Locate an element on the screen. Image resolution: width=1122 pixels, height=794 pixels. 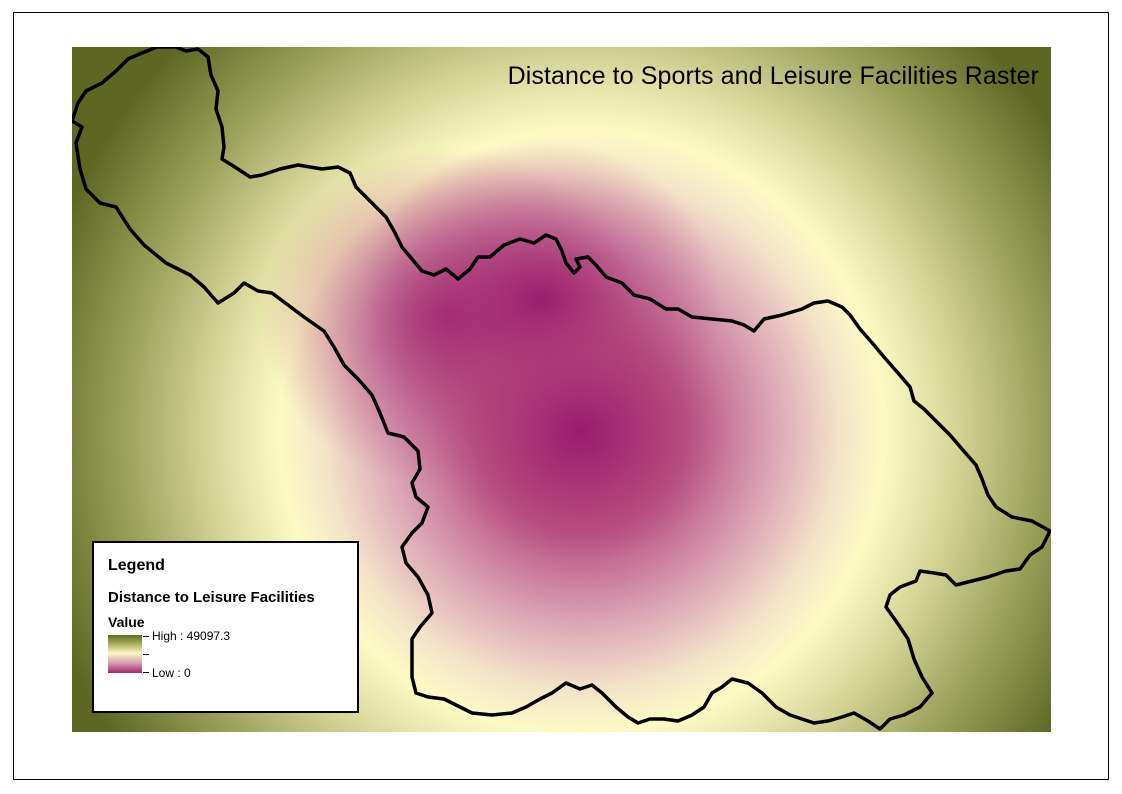
legend-color-ramp is located at coordinates (125, 654).